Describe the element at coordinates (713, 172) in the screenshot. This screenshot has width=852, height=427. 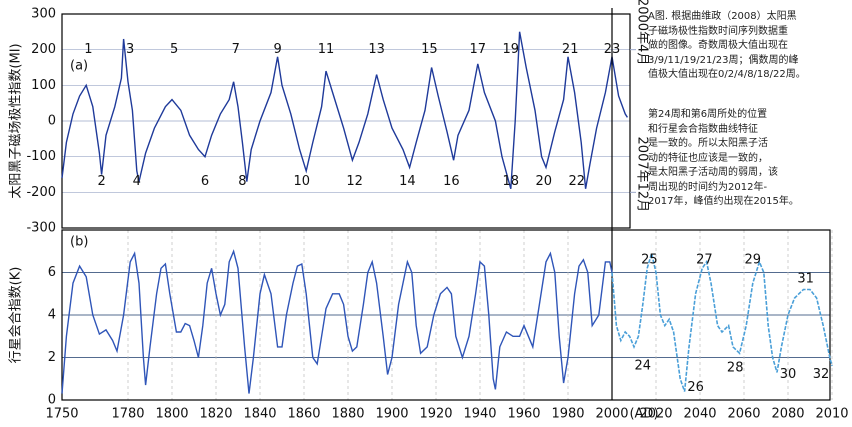
I see `note-line: 是太阳黑子活动周的弱周，该` at that location.